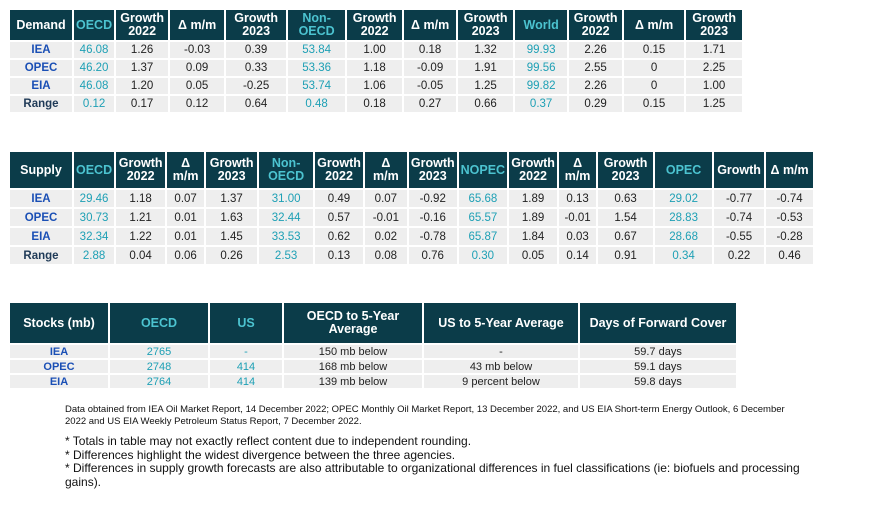 Image resolution: width=878 pixels, height=509 pixels. What do you see at coordinates (486, 50) in the screenshot?
I see `demand-cell: 1.32` at bounding box center [486, 50].